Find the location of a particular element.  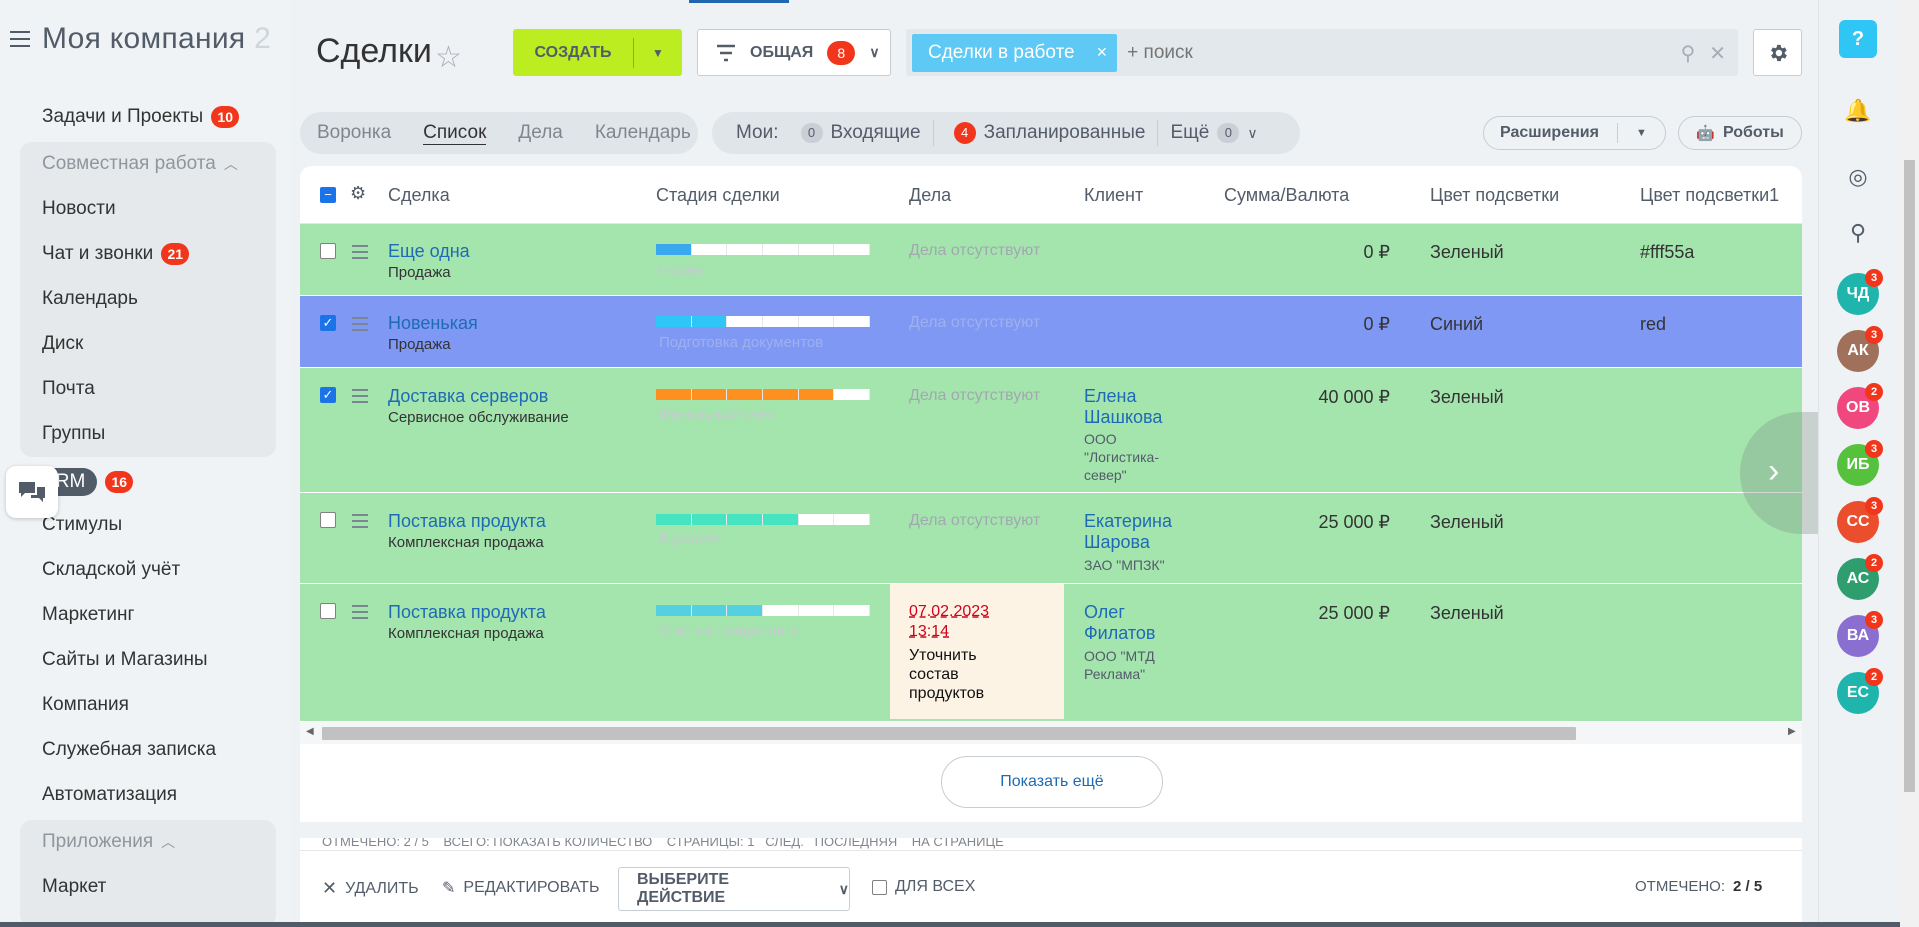

tag-close-icon: × is located at coordinates (1102, 52).